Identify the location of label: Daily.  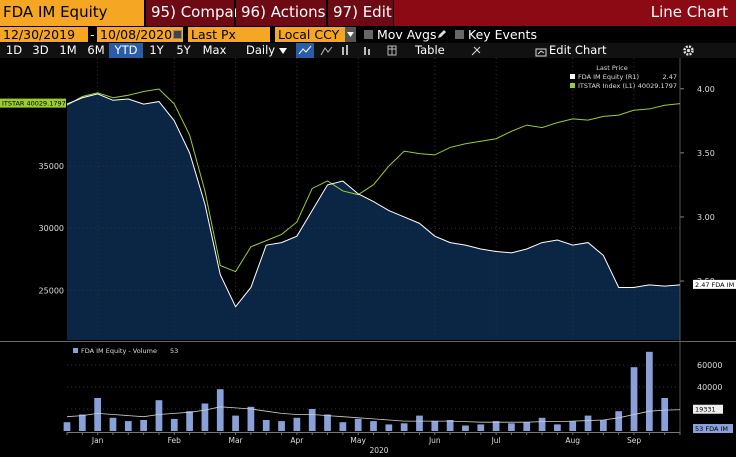
(261, 50).